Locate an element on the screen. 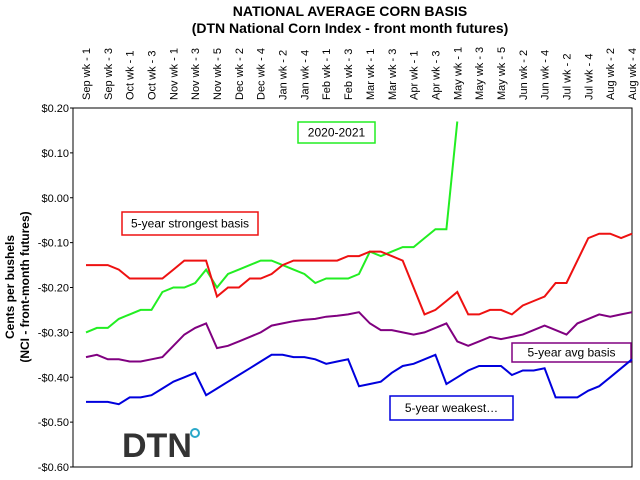 Image resolution: width=640 pixels, height=480 pixels. x-tick-label: Jul wk - 2 is located at coordinates (567, 77).